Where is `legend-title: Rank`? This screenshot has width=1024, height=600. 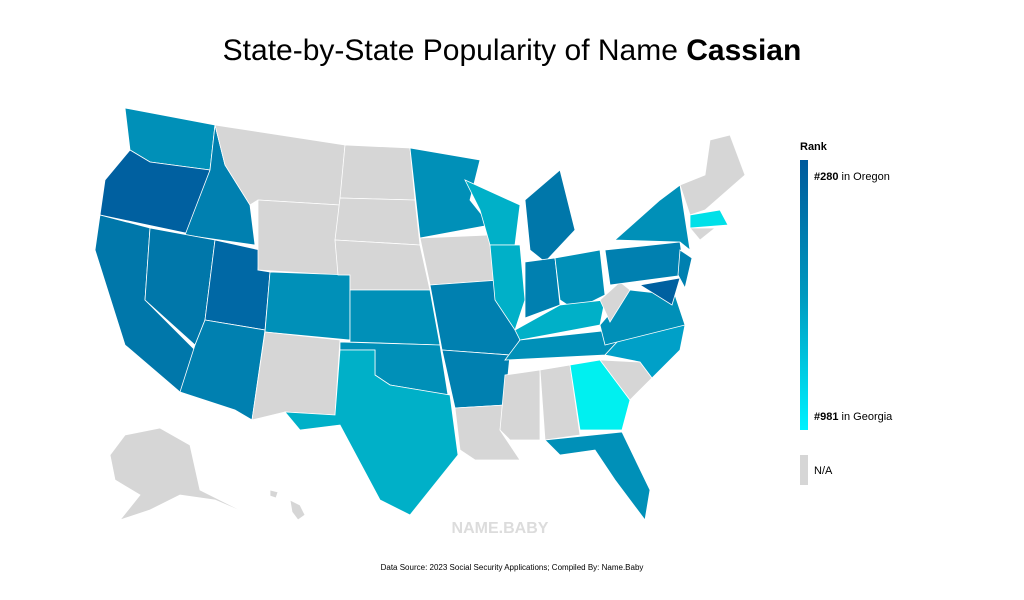 legend-title: Rank is located at coordinates (814, 147).